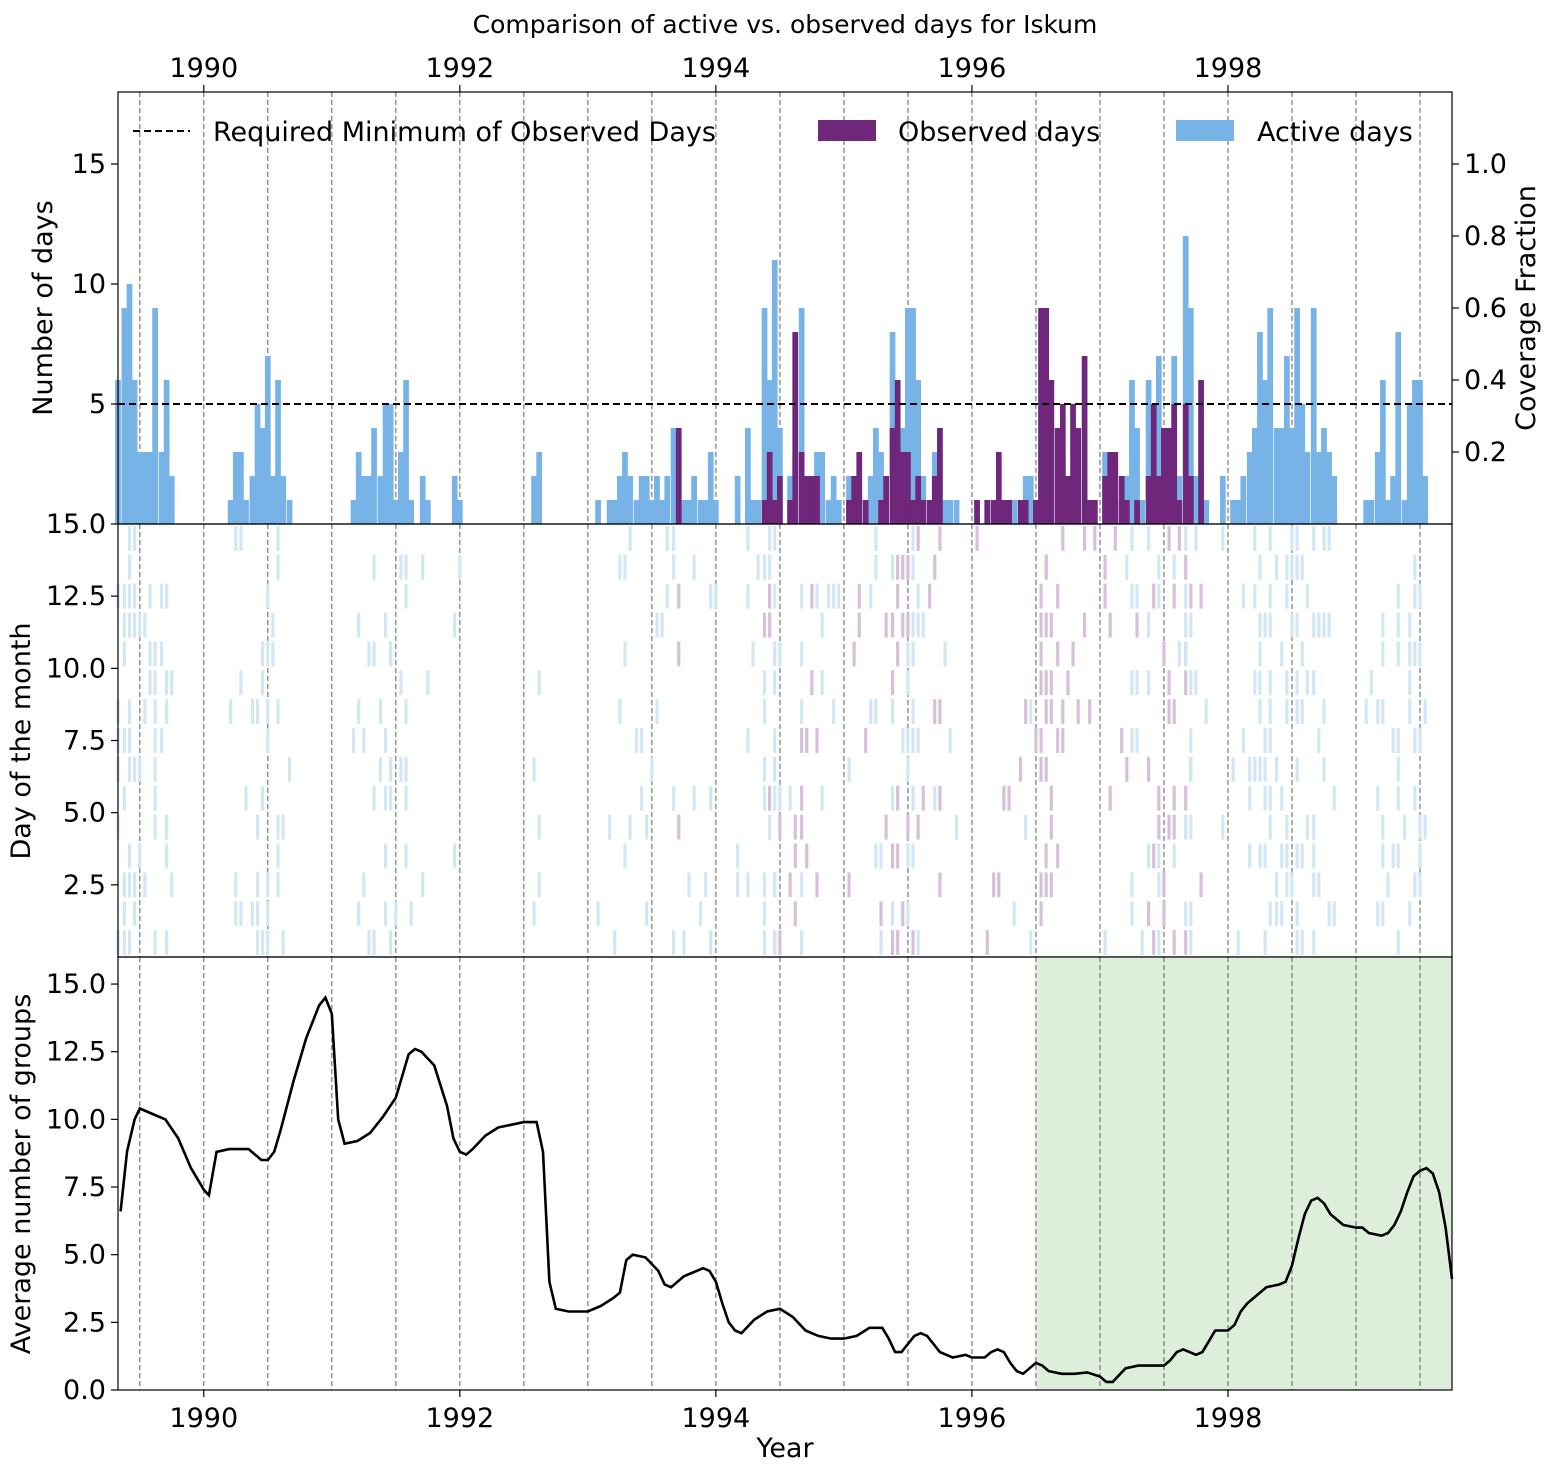 Image resolution: width=1551 pixels, height=1473 pixels. Describe the element at coordinates (76, 1052) in the screenshot. I see `bottom-y-tick-label: 12.5` at that location.